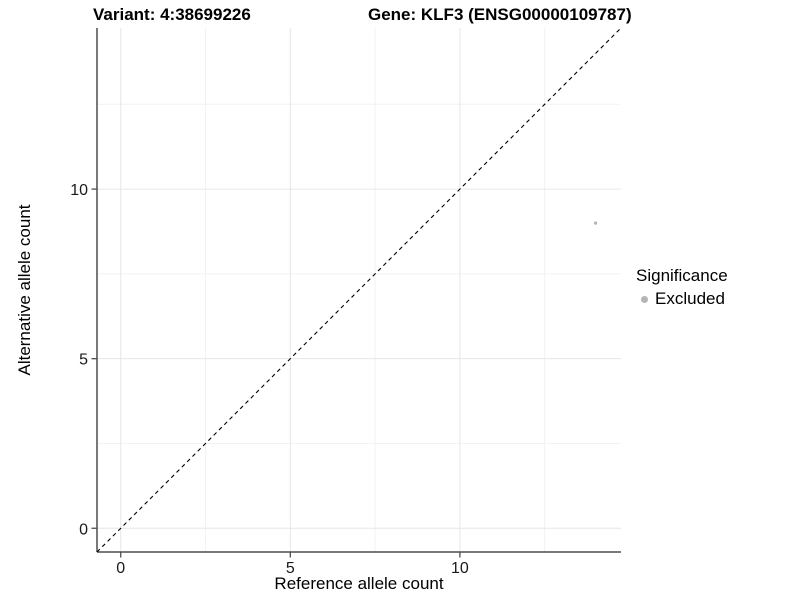  What do you see at coordinates (682, 275) in the screenshot?
I see `legend-title: Significance` at bounding box center [682, 275].